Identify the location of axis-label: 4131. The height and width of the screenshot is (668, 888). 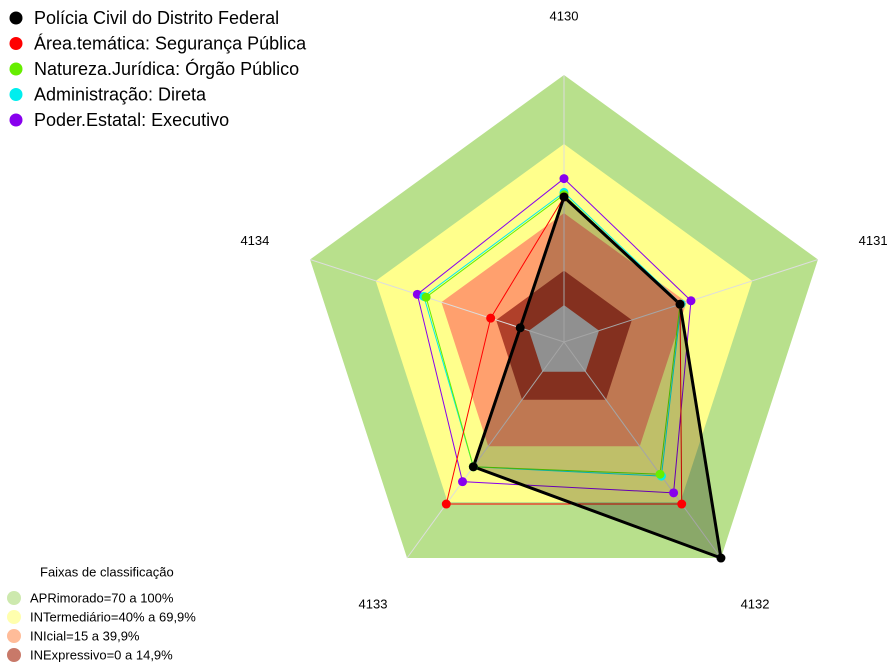
(873, 240).